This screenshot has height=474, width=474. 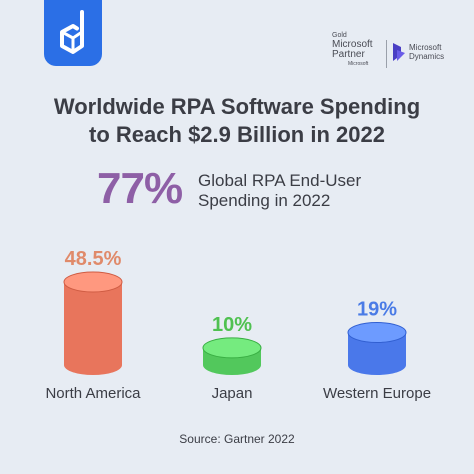 What do you see at coordinates (232, 348) in the screenshot?
I see `bar-top-japan` at bounding box center [232, 348].